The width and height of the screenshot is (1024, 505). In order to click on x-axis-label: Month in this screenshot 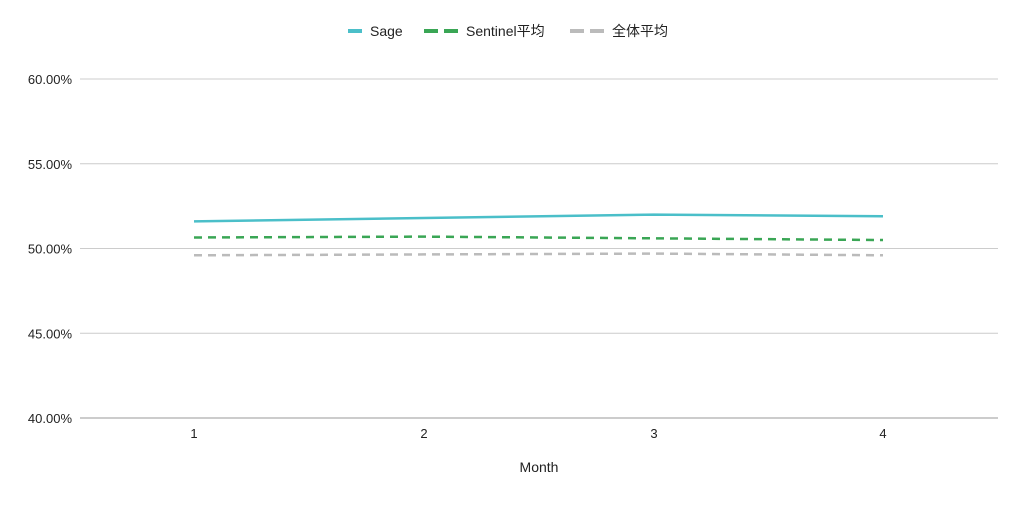, I will do `click(539, 467)`.